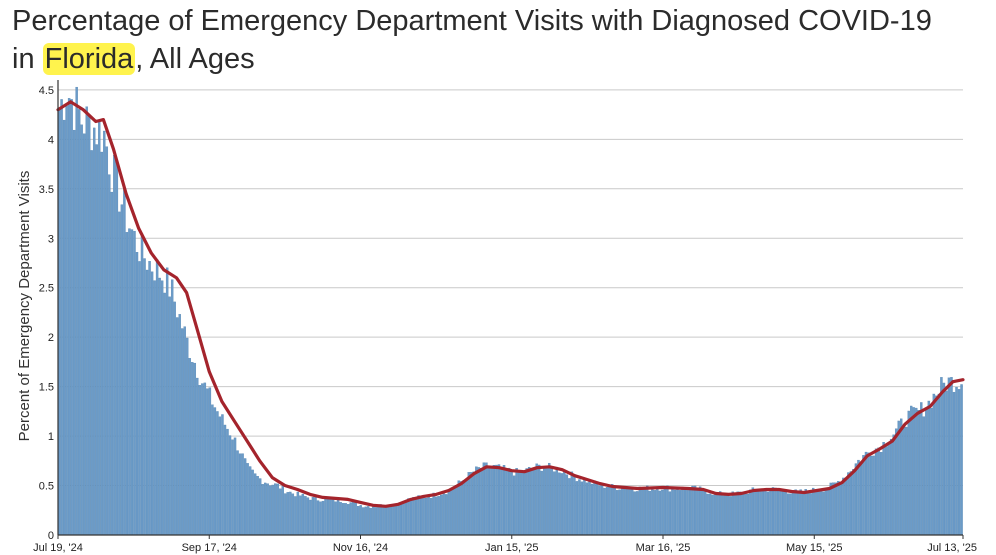  Describe the element at coordinates (51, 437) in the screenshot. I see `y-tick-label: 1` at that location.